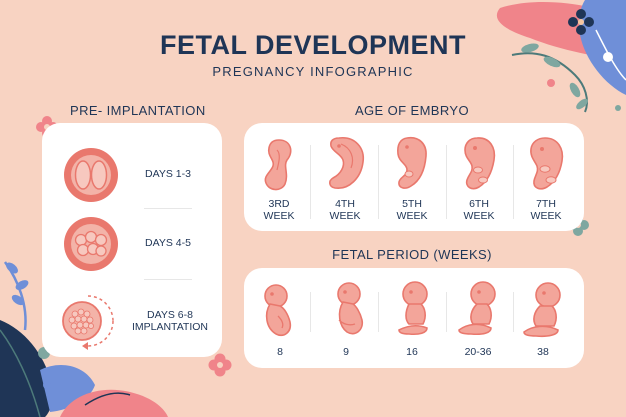 The width and height of the screenshot is (626, 417). Describe the element at coordinates (91, 175) in the screenshot. I see `zygote-icon` at that location.